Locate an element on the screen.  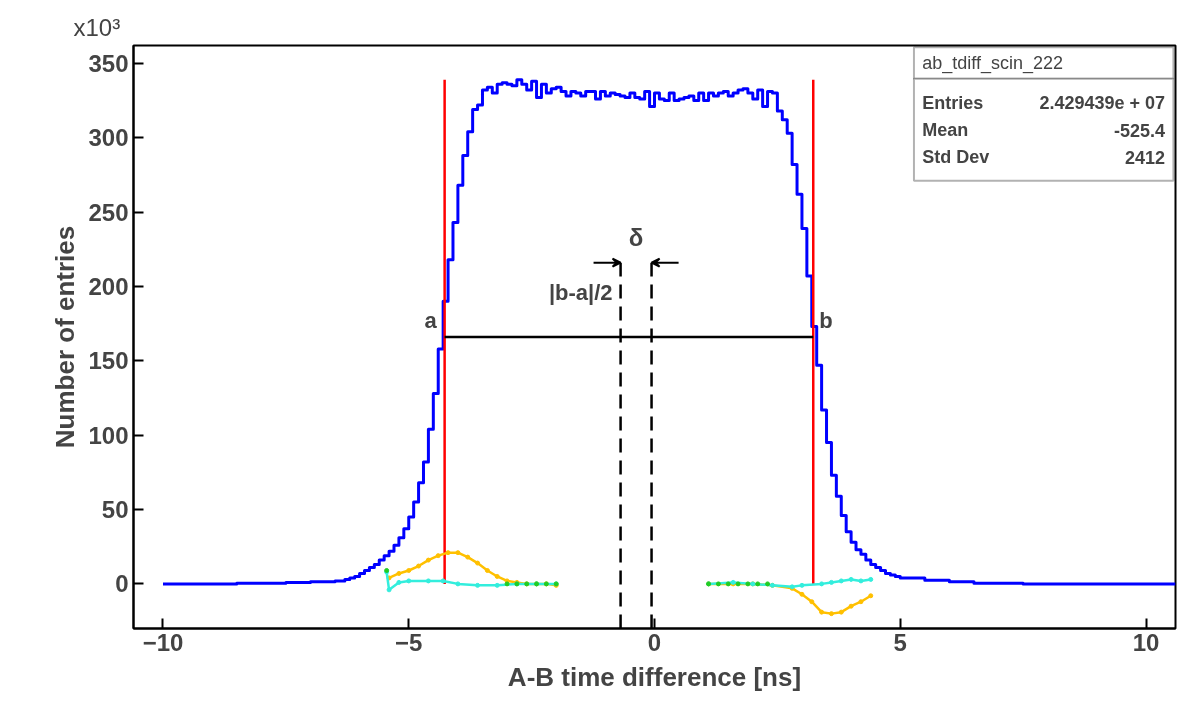
x-tick-label: 5 is located at coordinates (900, 642).